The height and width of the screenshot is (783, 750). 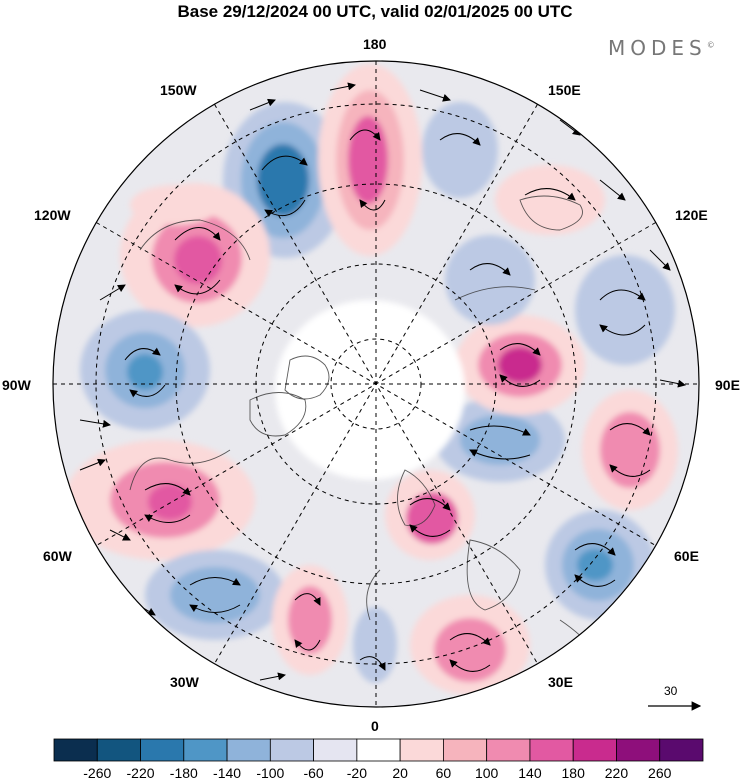 What do you see at coordinates (16, 385) in the screenshot?
I see `lon-label-90w: 90W` at bounding box center [16, 385].